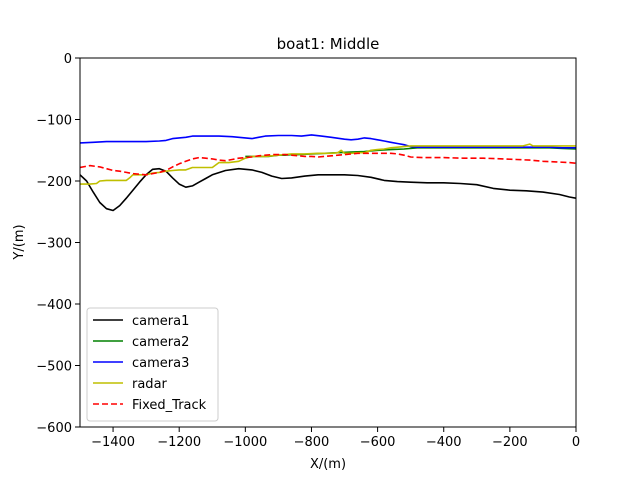 Image resolution: width=640 pixels, height=480 pixels. Describe the element at coordinates (54, 367) in the screenshot. I see `y-tick-label: −500` at that location.